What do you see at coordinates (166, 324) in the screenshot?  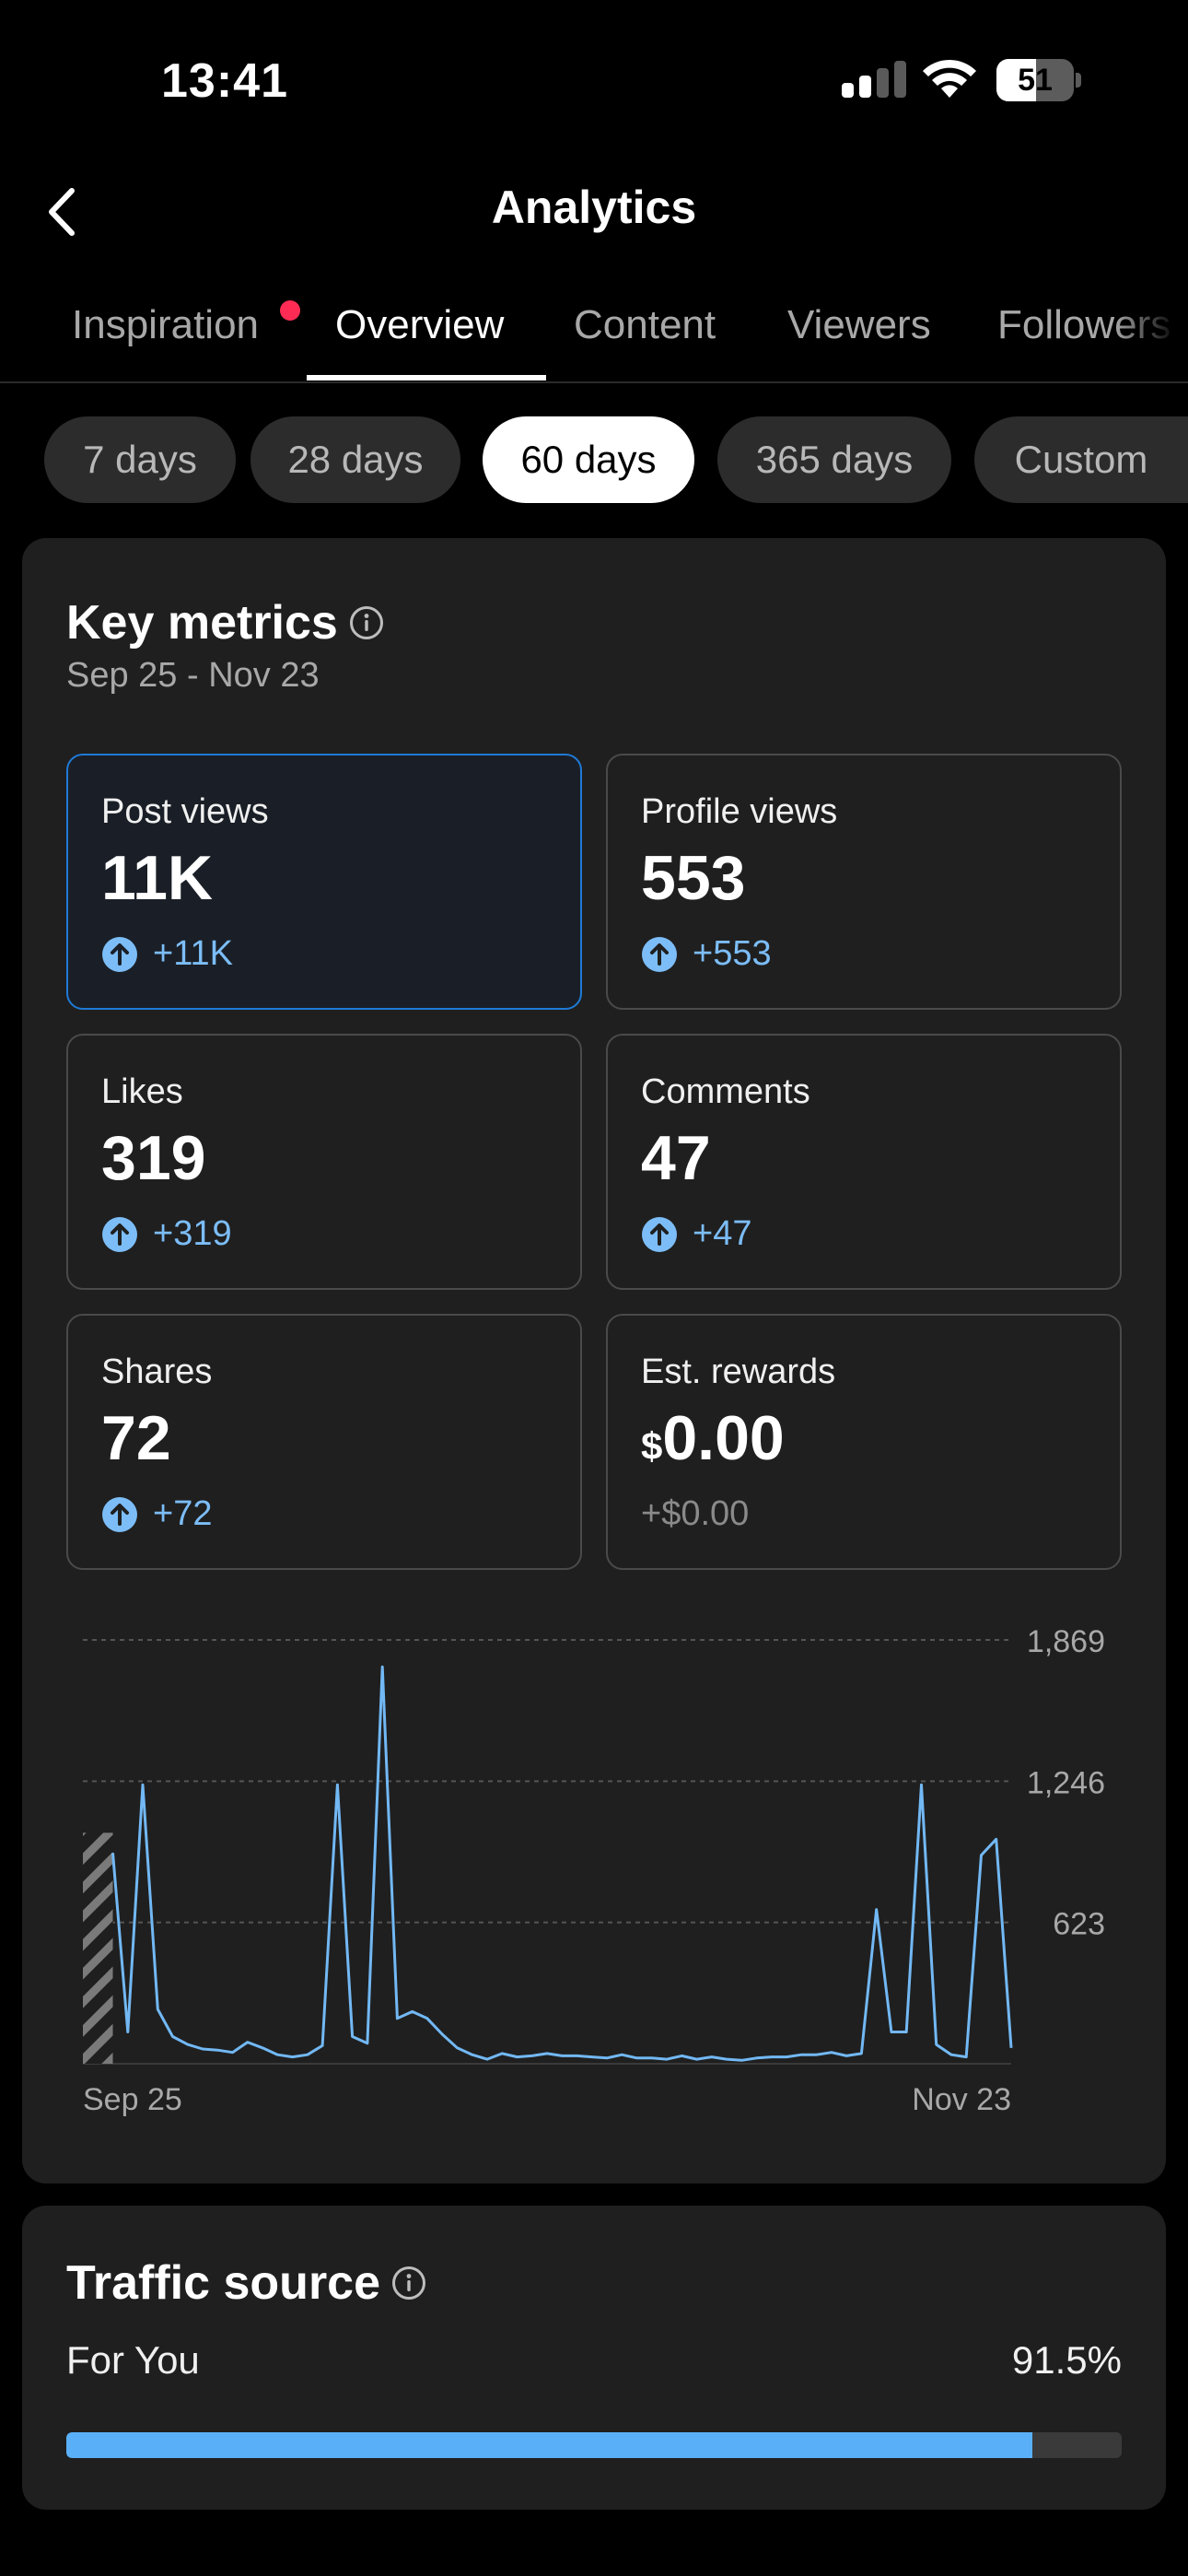 I see `tab-inspiration: Inspiration` at bounding box center [166, 324].